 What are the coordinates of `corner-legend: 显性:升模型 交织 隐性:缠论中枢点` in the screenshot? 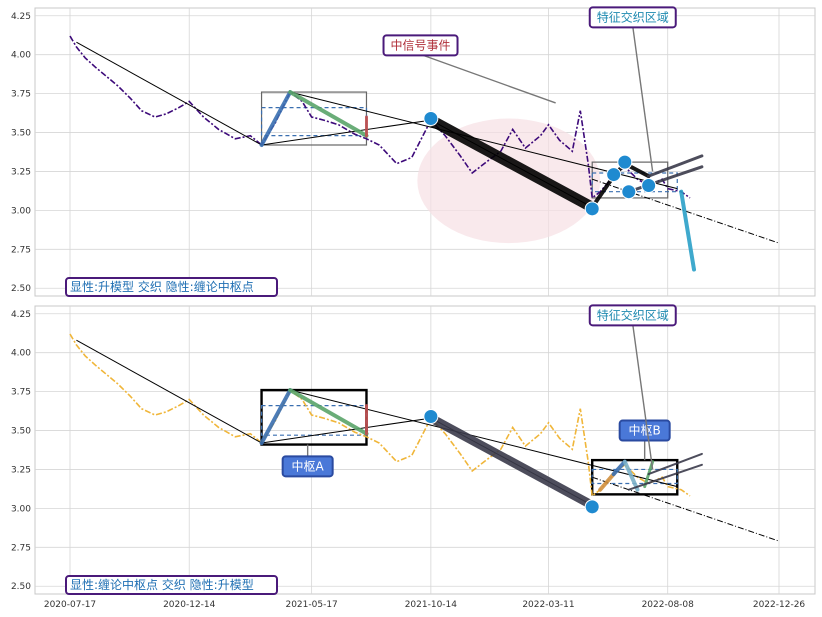 It's located at (171, 287).